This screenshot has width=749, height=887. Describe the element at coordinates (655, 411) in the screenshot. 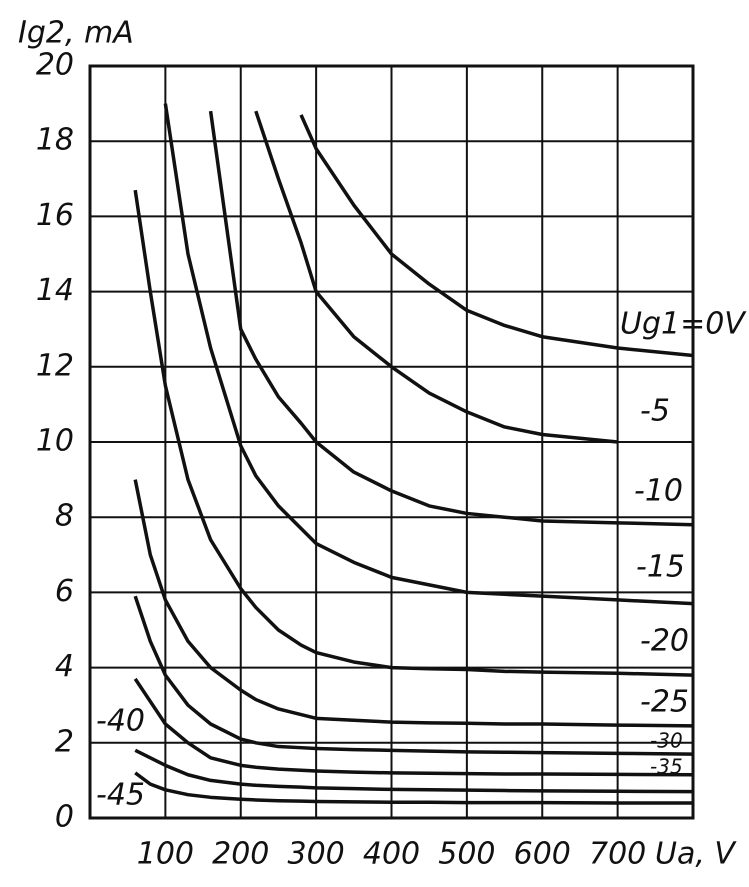

I see `curve-label: -5` at that location.